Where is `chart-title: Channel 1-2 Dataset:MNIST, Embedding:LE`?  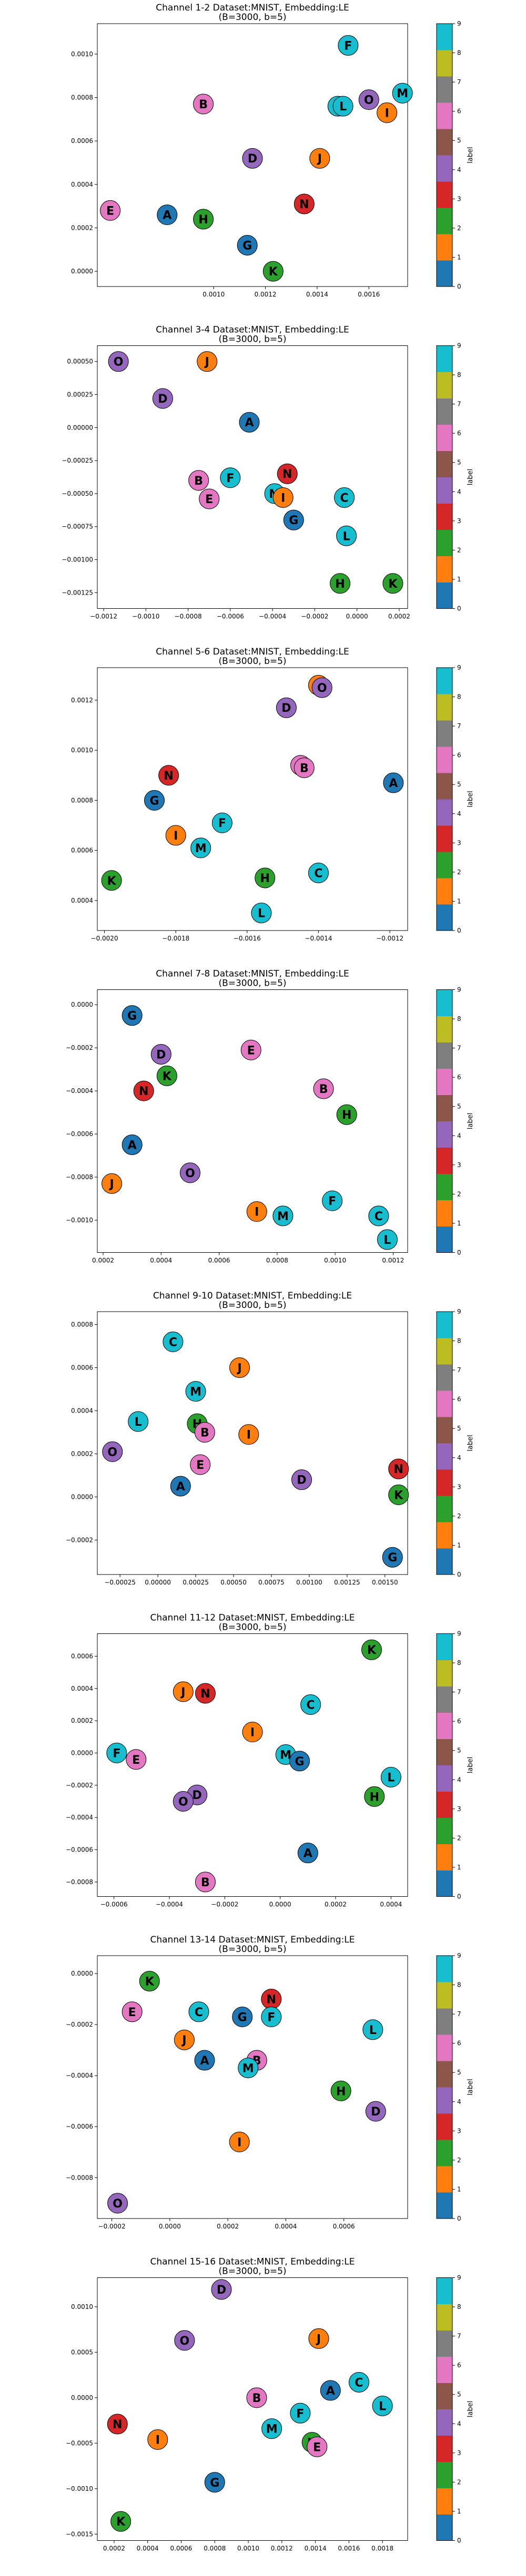
chart-title: Channel 1-2 Dataset:MNIST, Embedding:LE is located at coordinates (252, 8).